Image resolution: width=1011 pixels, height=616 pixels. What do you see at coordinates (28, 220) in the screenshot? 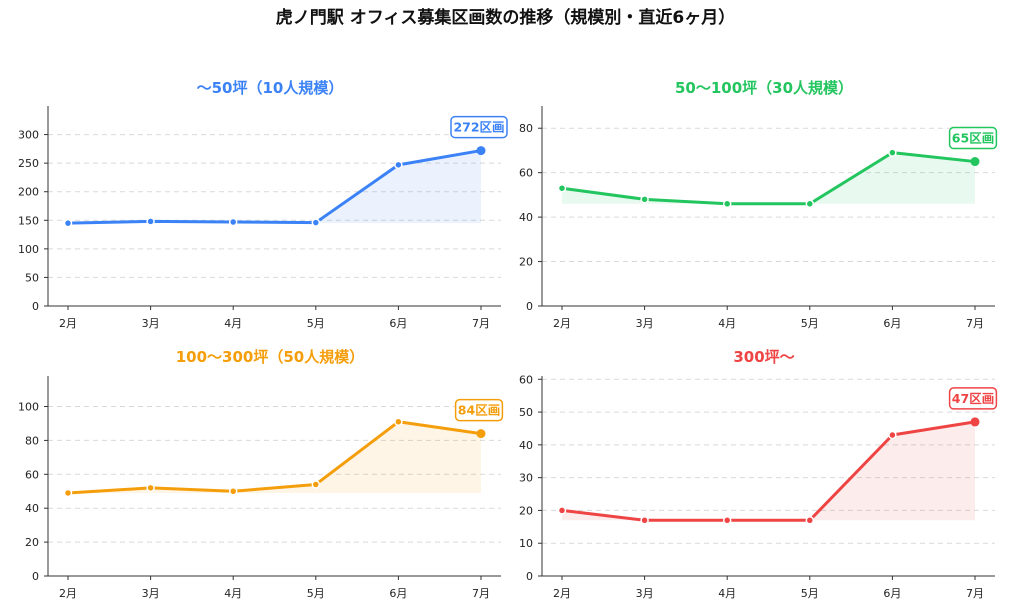
I see `y-tick-label: 150` at bounding box center [28, 220].